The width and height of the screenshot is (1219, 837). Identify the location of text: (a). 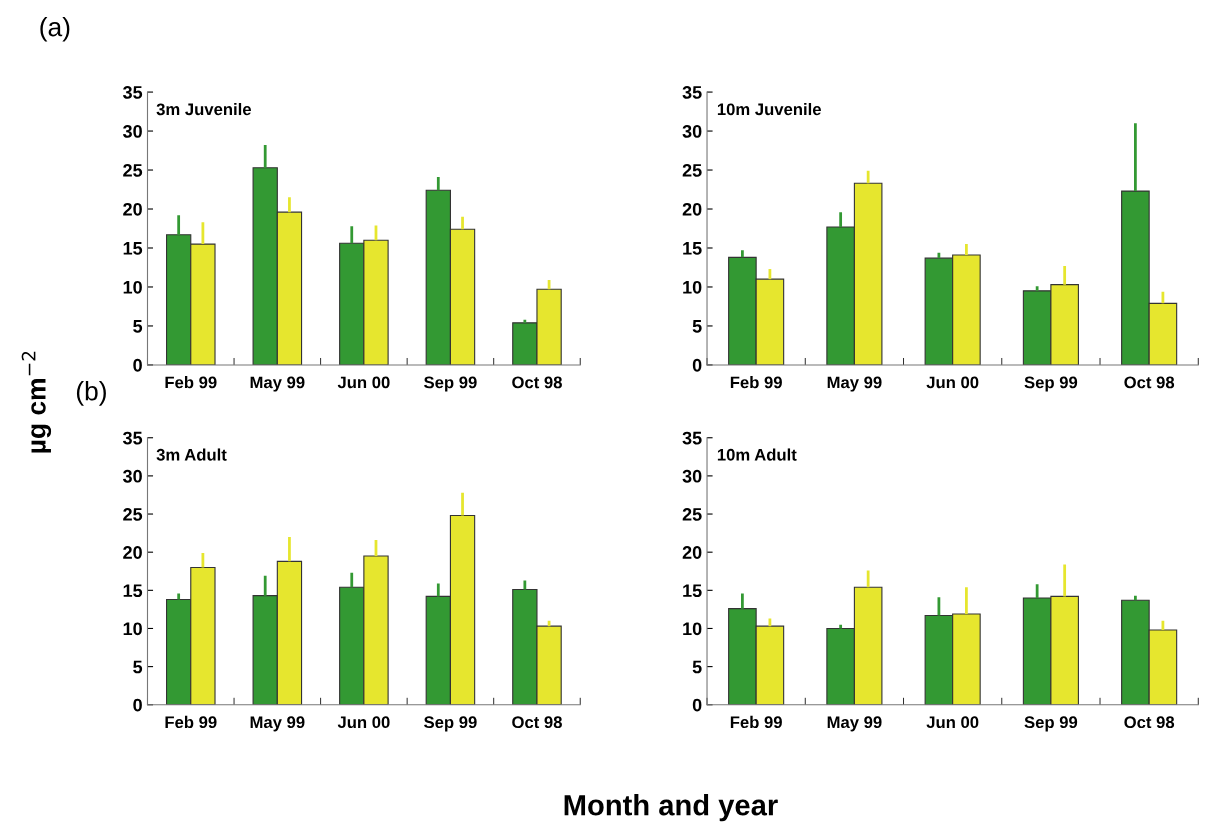
(55, 29).